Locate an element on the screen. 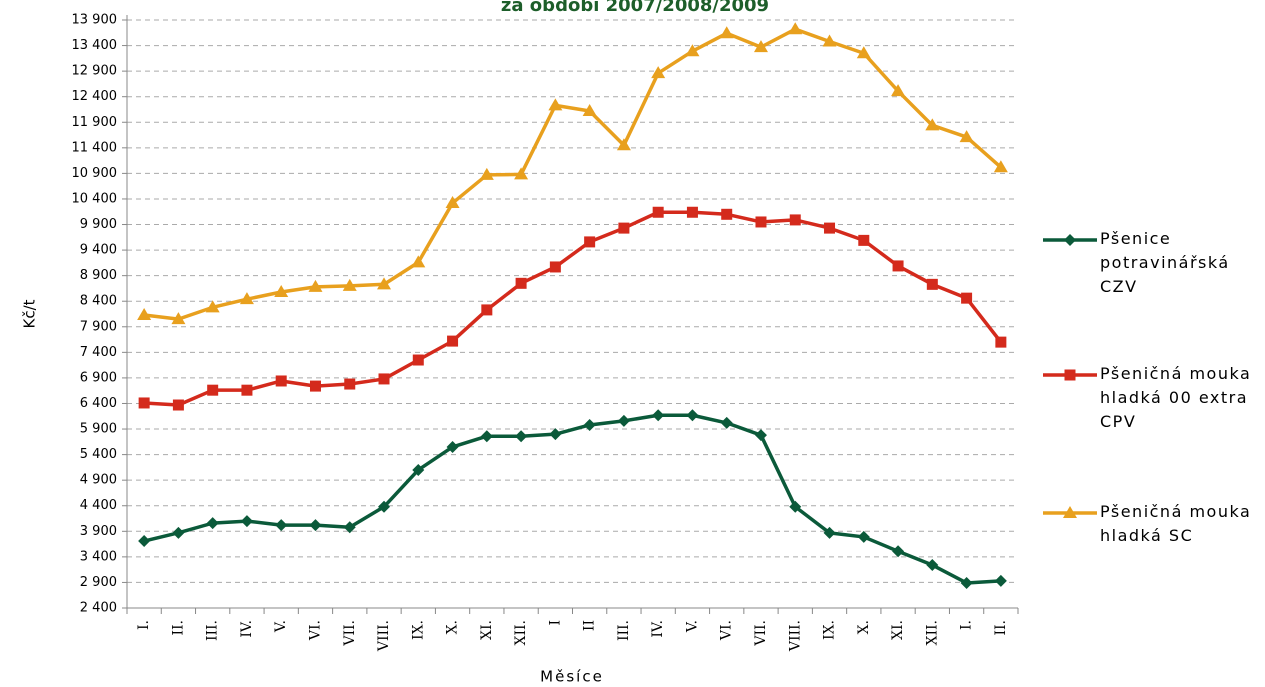 Image resolution: width=1265 pixels, height=687 pixels. y-tick-label: 5 900 is located at coordinates (98, 429).